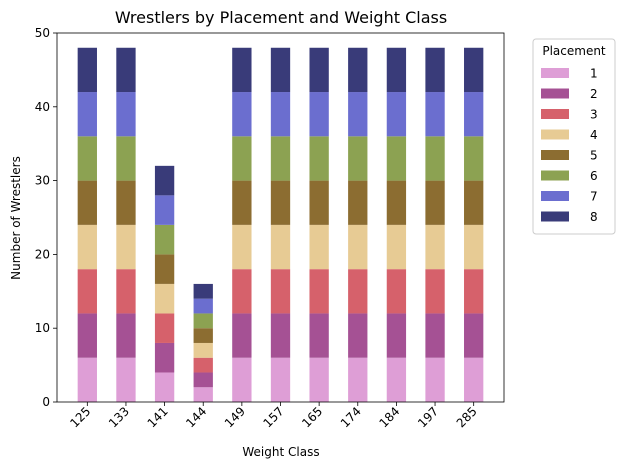  I want to click on legend: Placement 1 2 3 4 5 6 7 8, so click(574, 136).